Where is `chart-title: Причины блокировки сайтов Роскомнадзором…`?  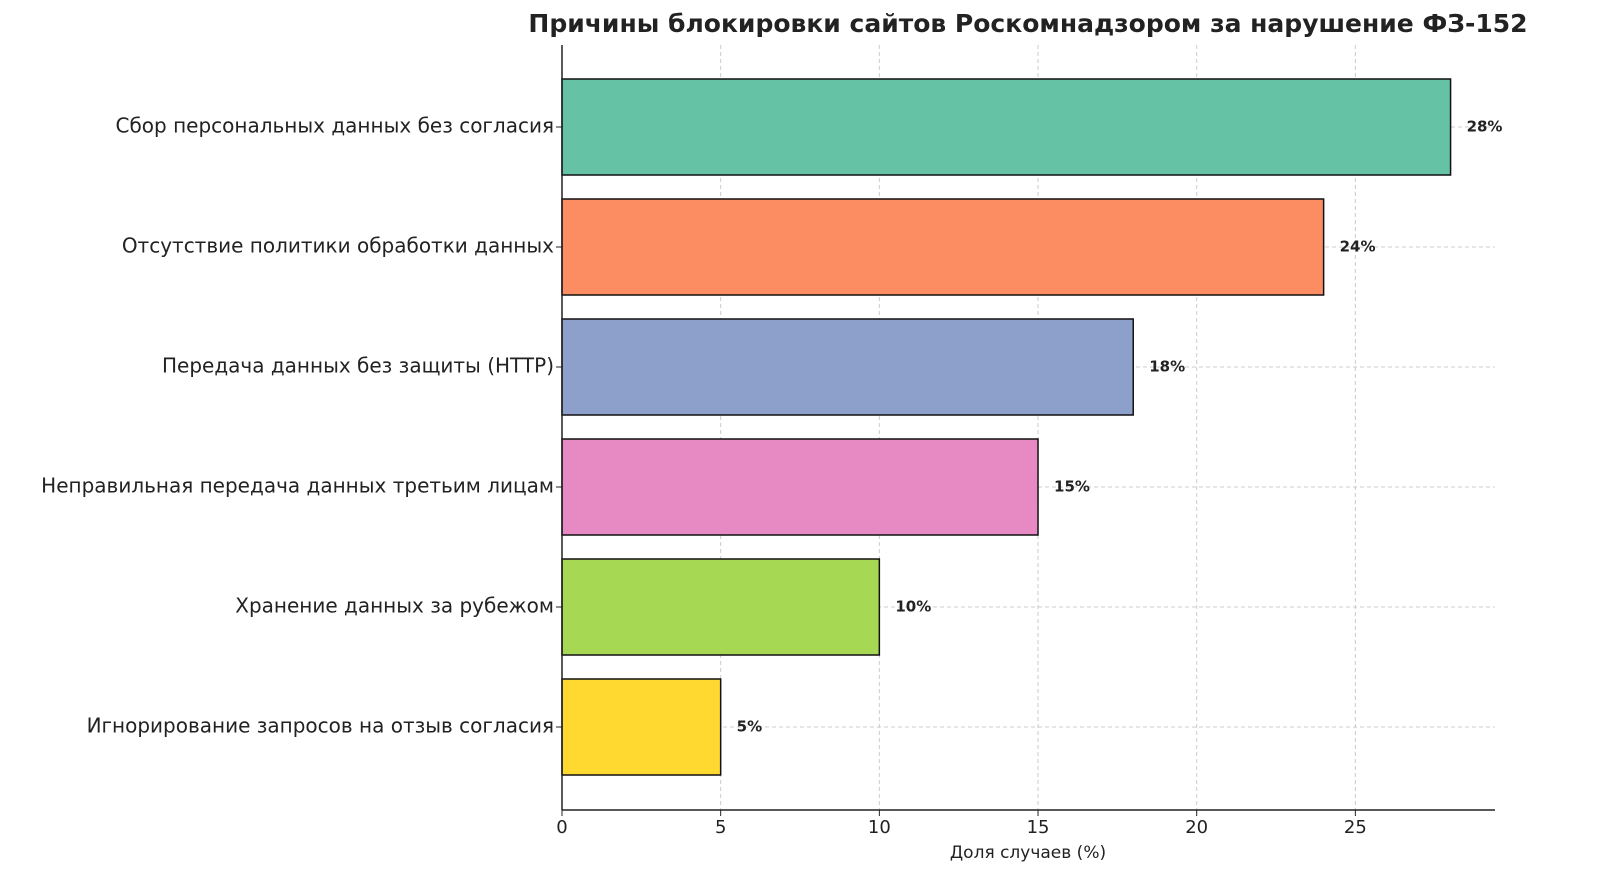
chart-title: Причины блокировки сайтов Роскомнадзором… is located at coordinates (1027, 23).